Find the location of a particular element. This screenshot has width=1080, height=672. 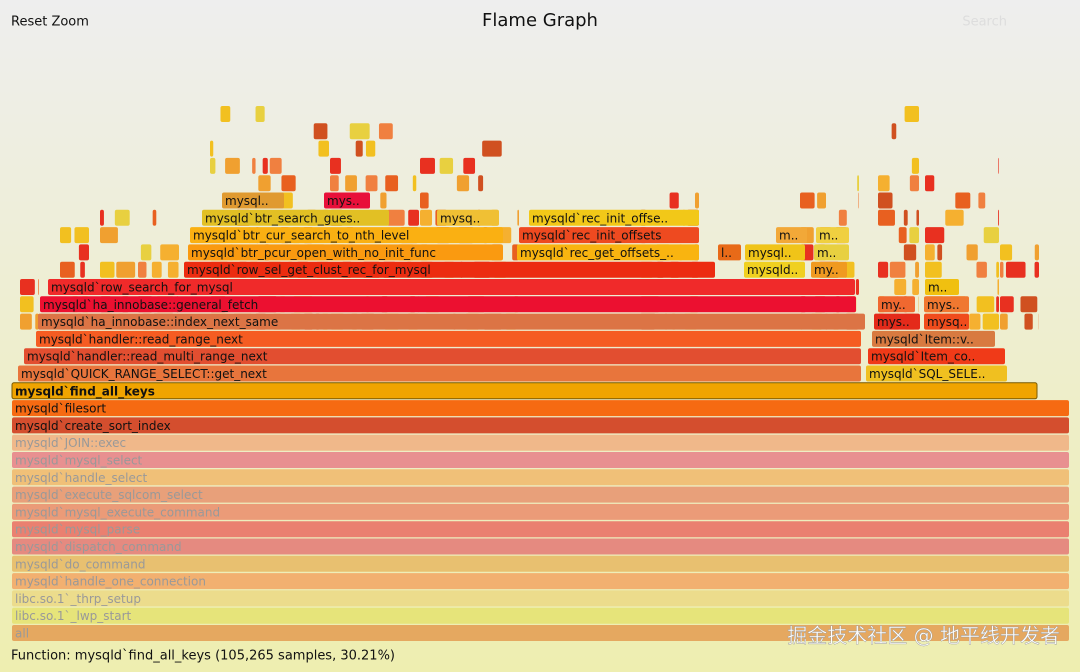

frame: mysqld`btr_search_gues.. is located at coordinates (295, 217).